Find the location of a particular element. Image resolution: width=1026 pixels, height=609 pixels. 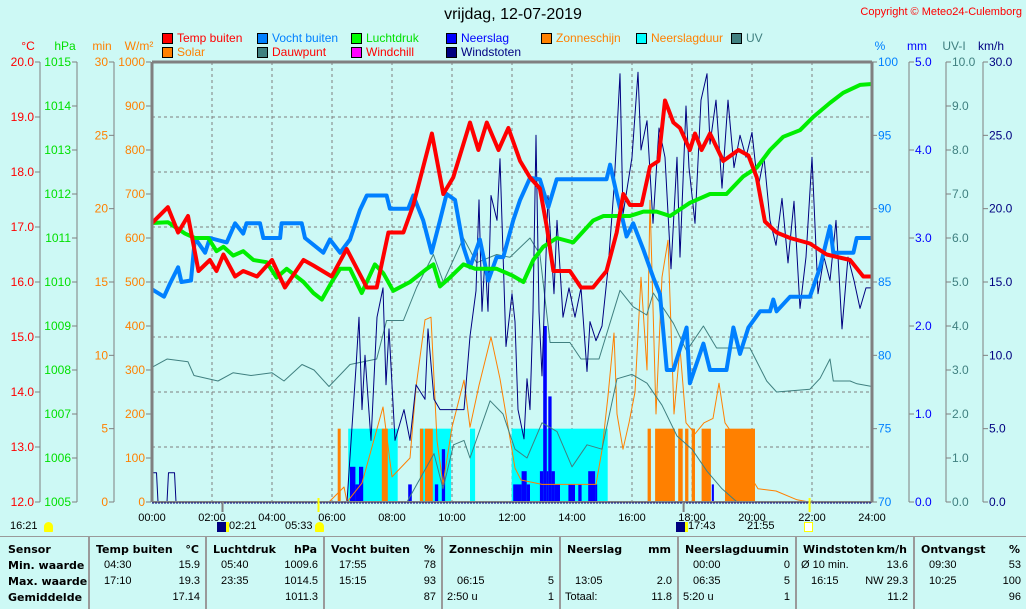

table-column-header: Luchtdruk is located at coordinates (244, 549).